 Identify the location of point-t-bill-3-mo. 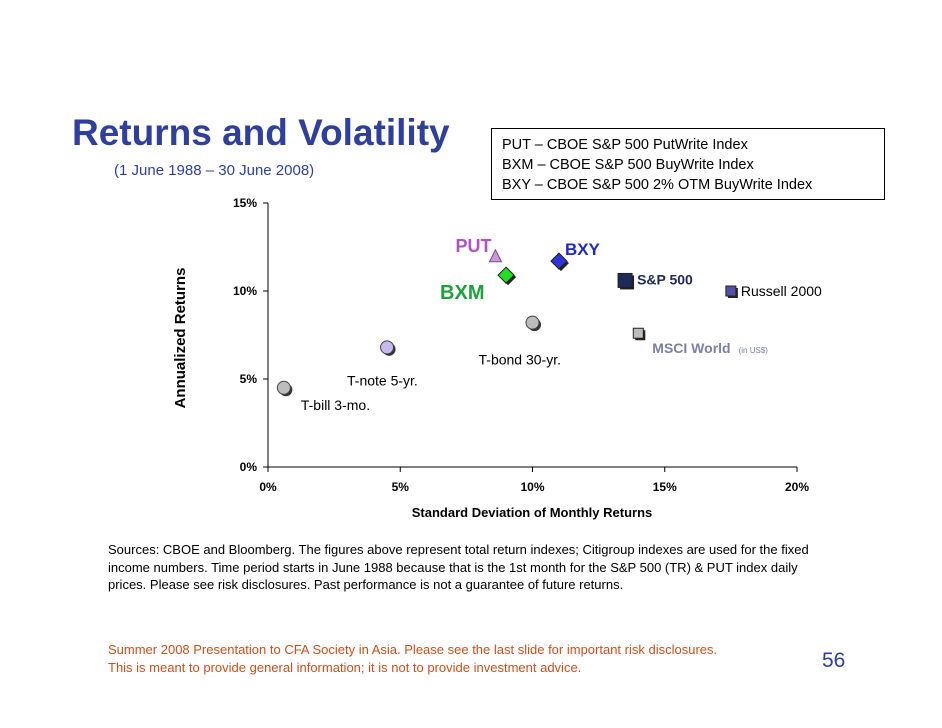
(283, 387).